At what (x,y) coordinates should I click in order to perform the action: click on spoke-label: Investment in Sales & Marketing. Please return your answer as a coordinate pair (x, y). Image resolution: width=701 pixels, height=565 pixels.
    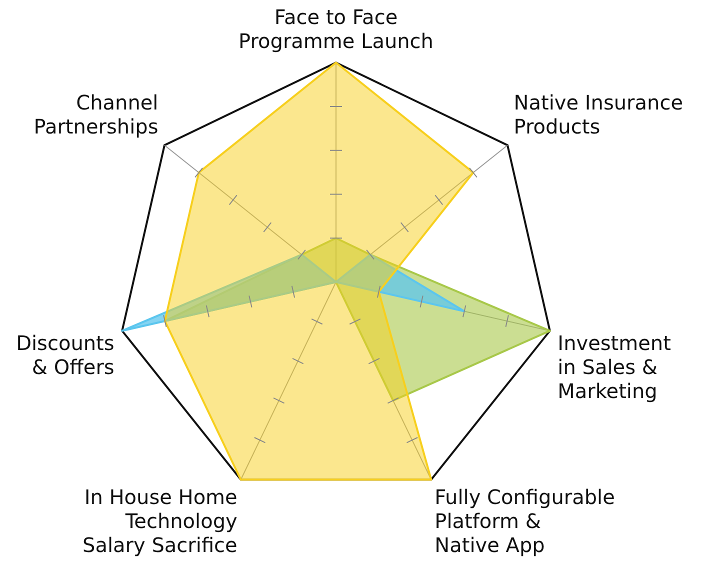
    Looking at the image, I should click on (615, 366).